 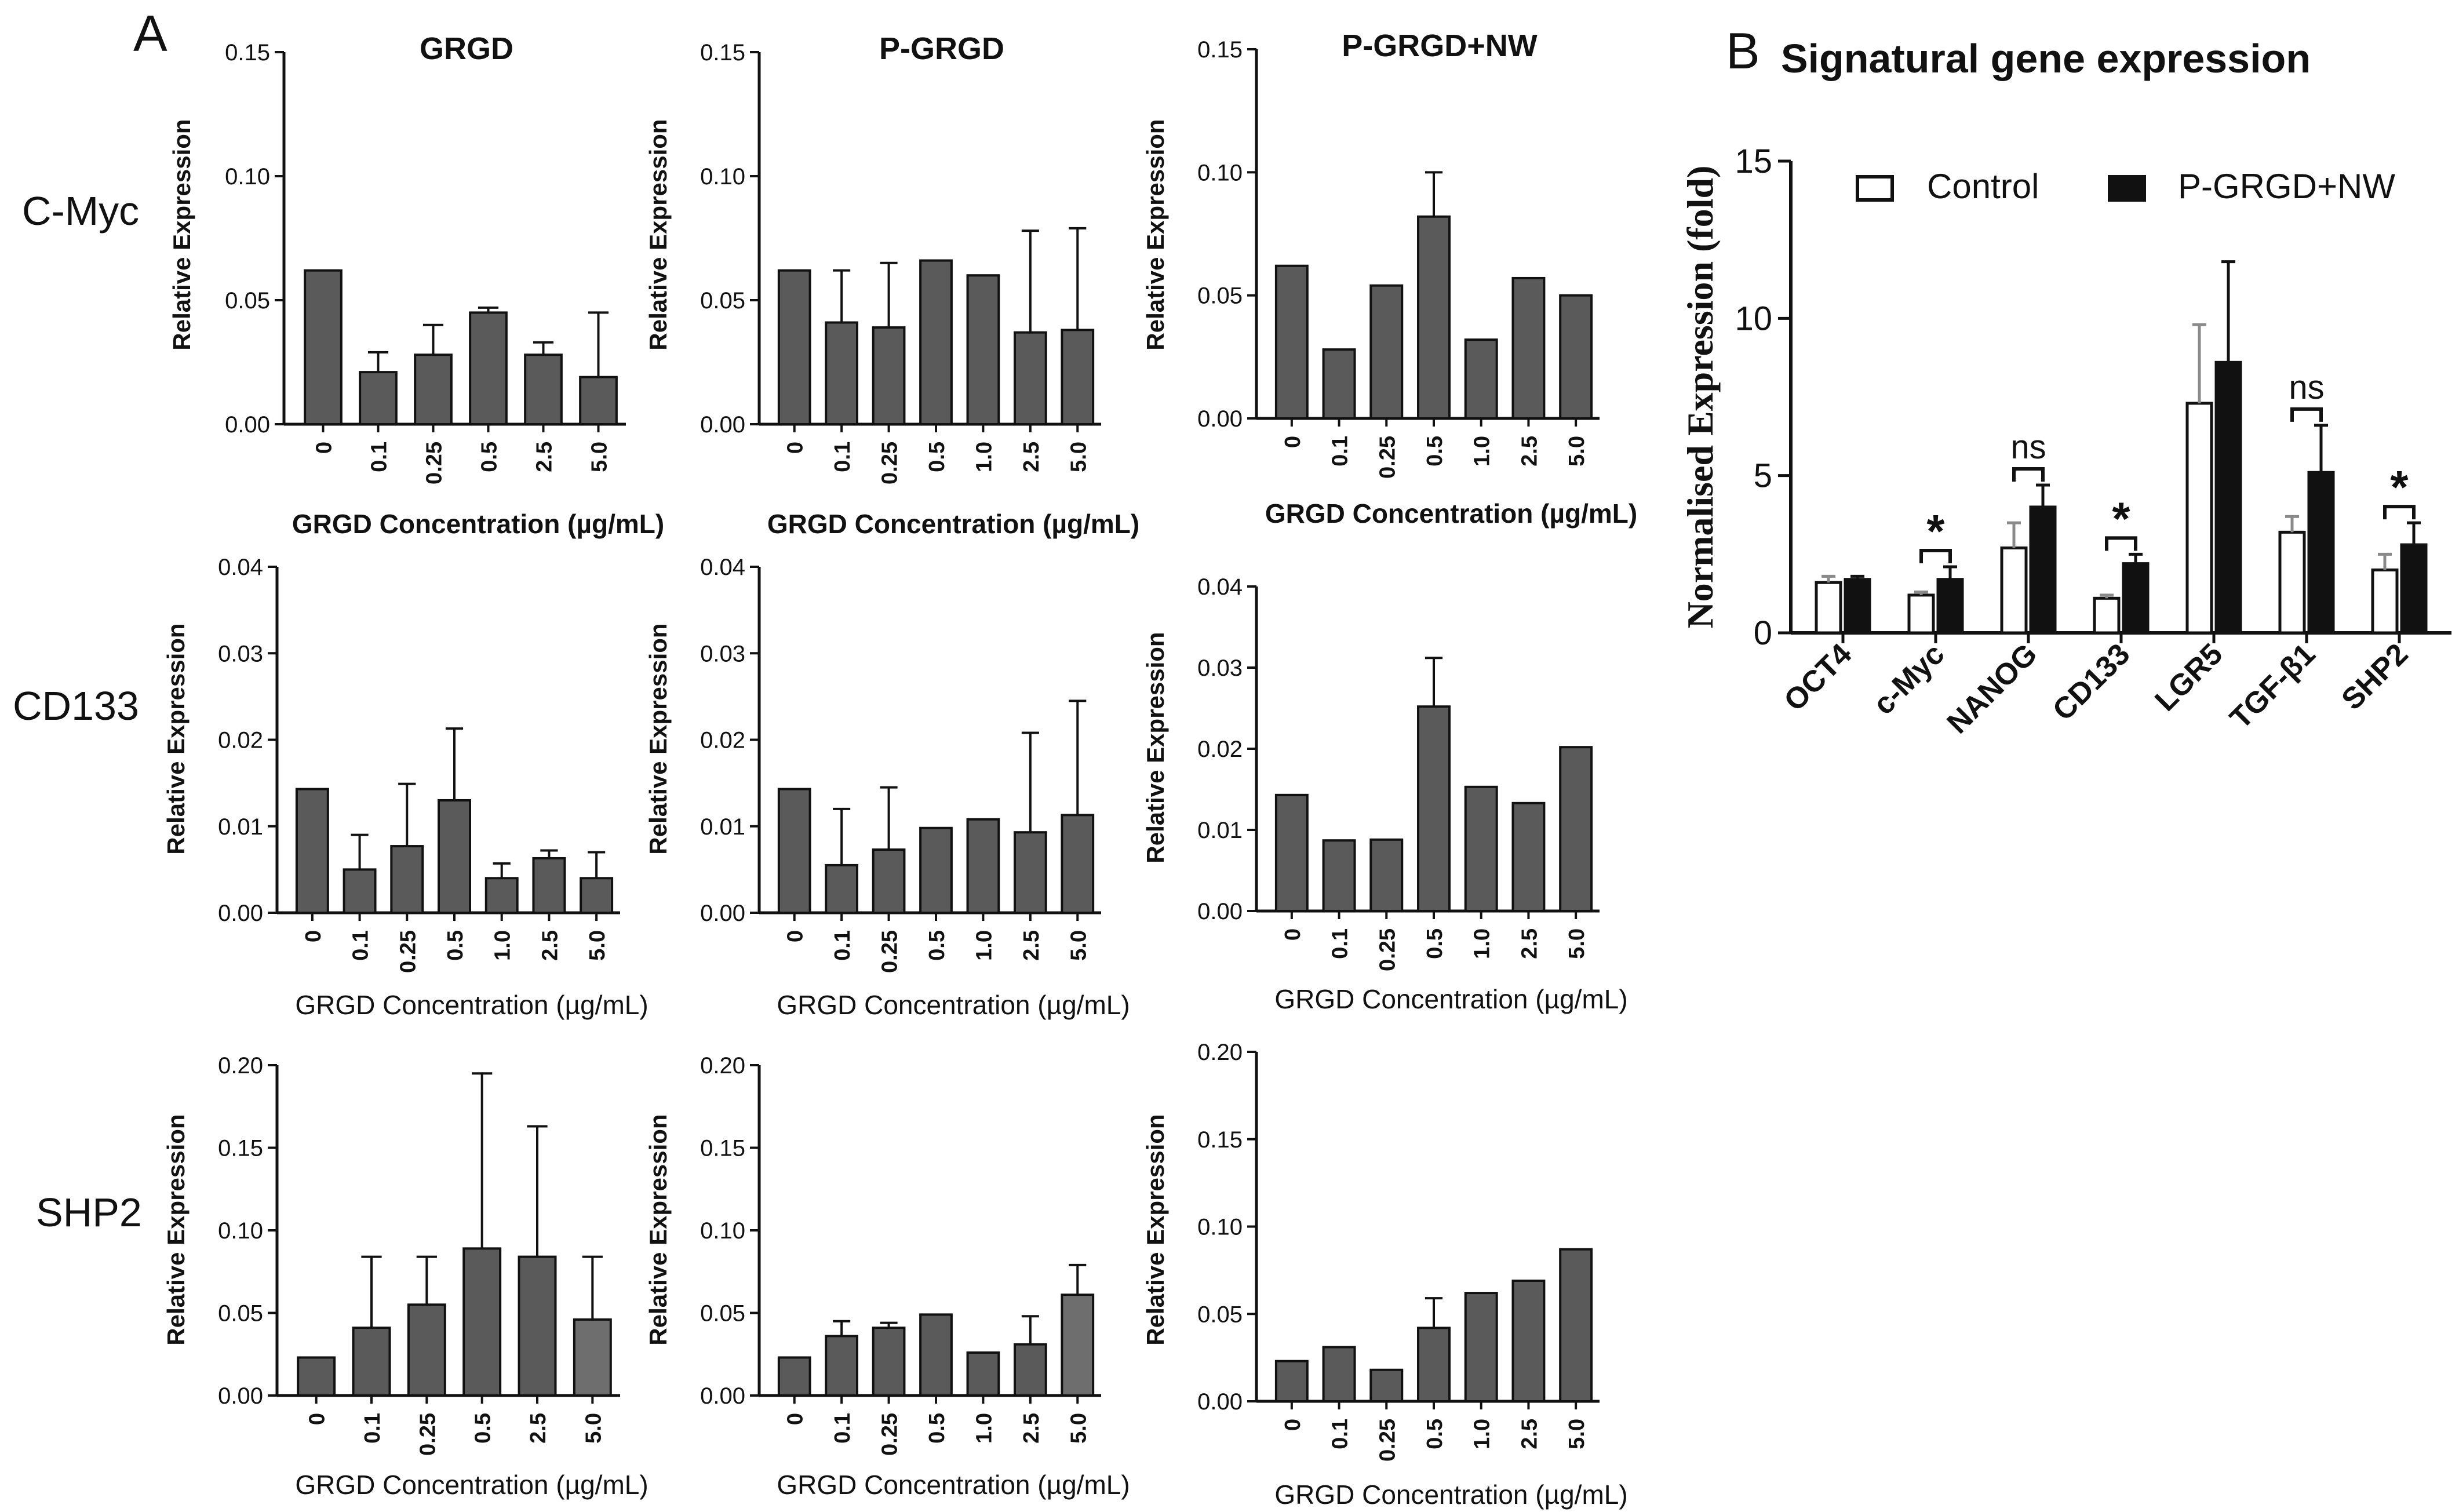 What do you see at coordinates (2125, 186) in the screenshot?
I see `legend: Control P-GRGD+NW` at bounding box center [2125, 186].